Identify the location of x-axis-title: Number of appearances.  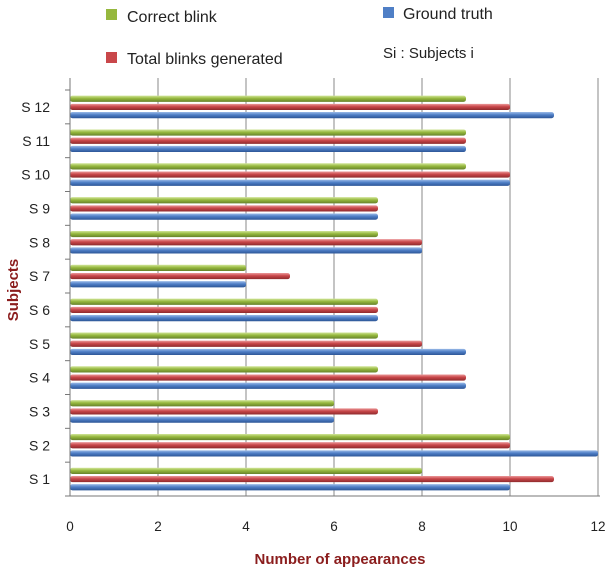
(340, 559).